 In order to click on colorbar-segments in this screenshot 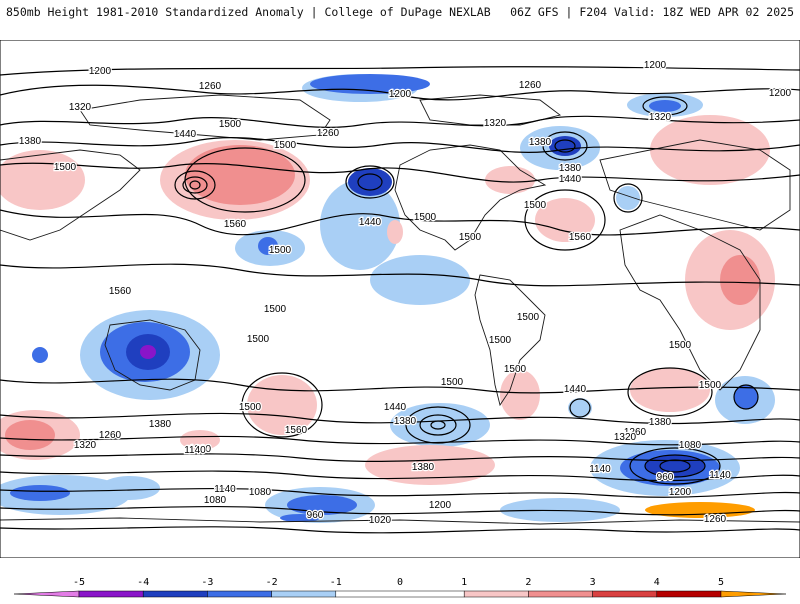, I will do `click(400, 594)`.